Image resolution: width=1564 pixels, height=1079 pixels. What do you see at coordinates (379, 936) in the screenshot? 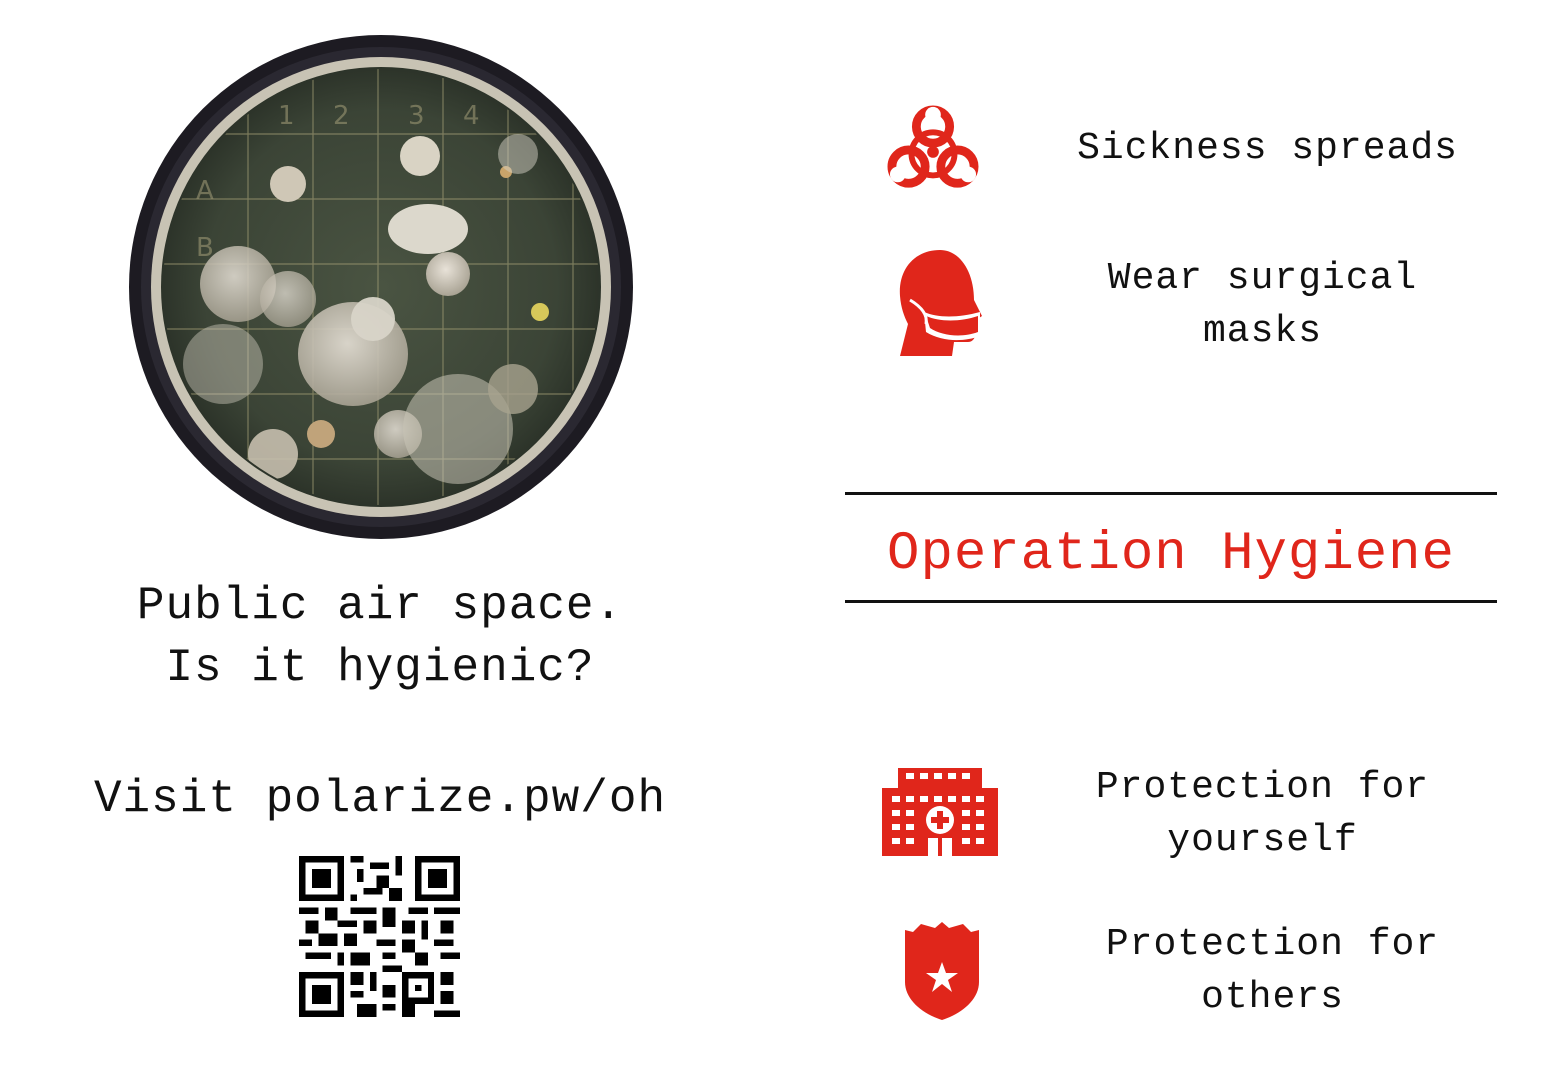
I see `qr-code` at bounding box center [379, 936].